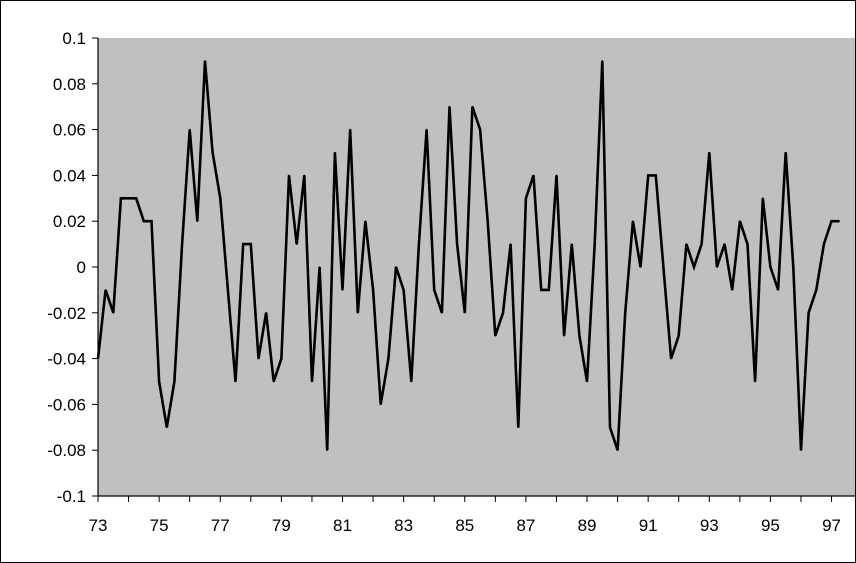 Image resolution: width=856 pixels, height=563 pixels. Describe the element at coordinates (403, 525) in the screenshot. I see `x-tick-label: 83` at that location.